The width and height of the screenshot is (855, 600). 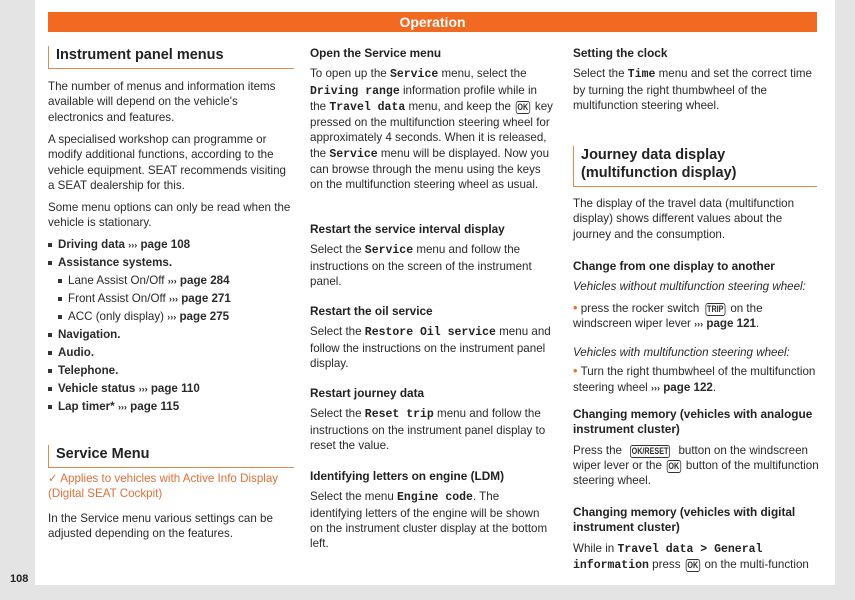 What do you see at coordinates (171, 335) in the screenshot?
I see `list-item: Navigation.` at bounding box center [171, 335].